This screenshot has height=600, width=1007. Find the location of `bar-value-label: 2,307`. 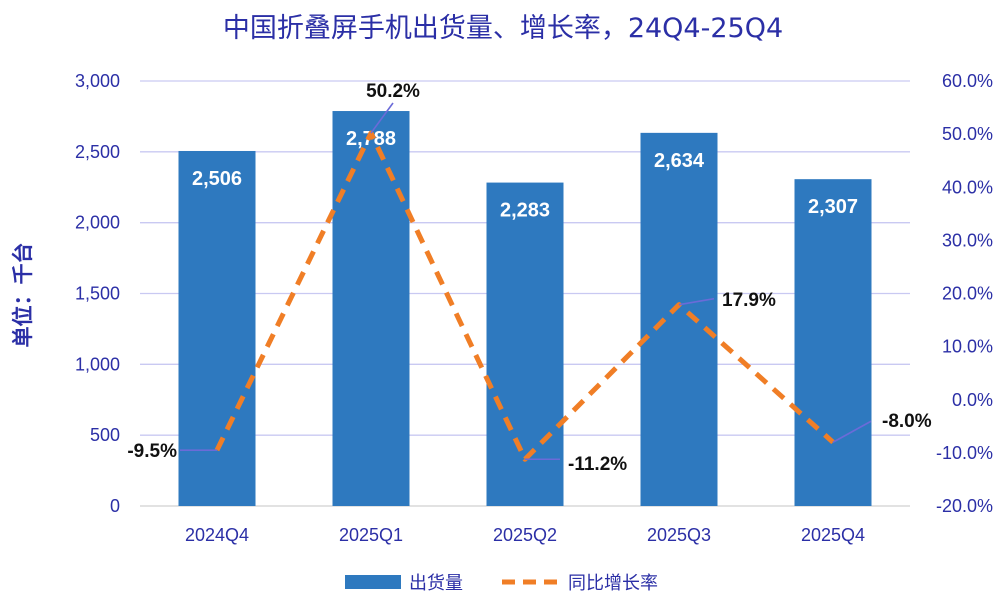

bar-value-label: 2,307 is located at coordinates (833, 207).